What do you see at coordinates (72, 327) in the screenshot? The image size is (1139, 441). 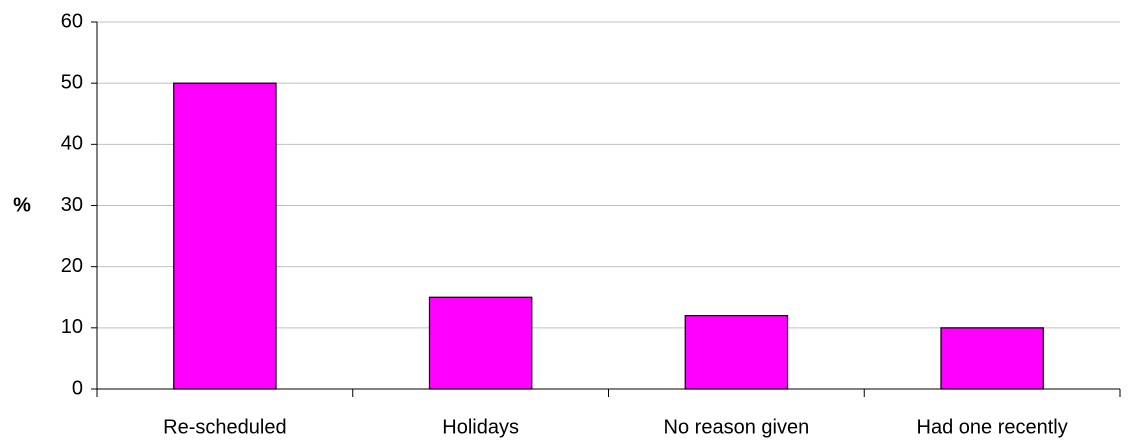 I see `y-tick-label: 10` at bounding box center [72, 327].